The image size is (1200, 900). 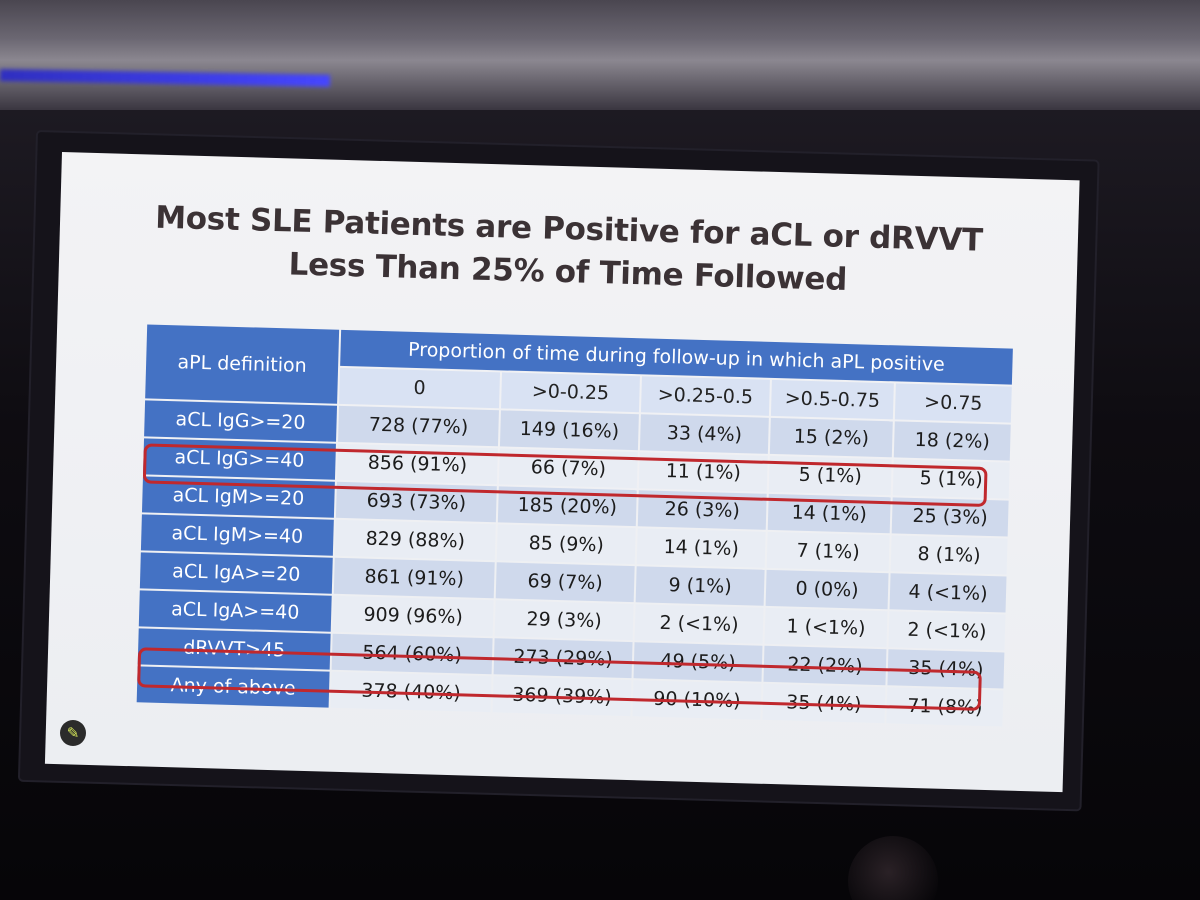 I want to click on table-cell: 11 (1%), so click(x=703, y=472).